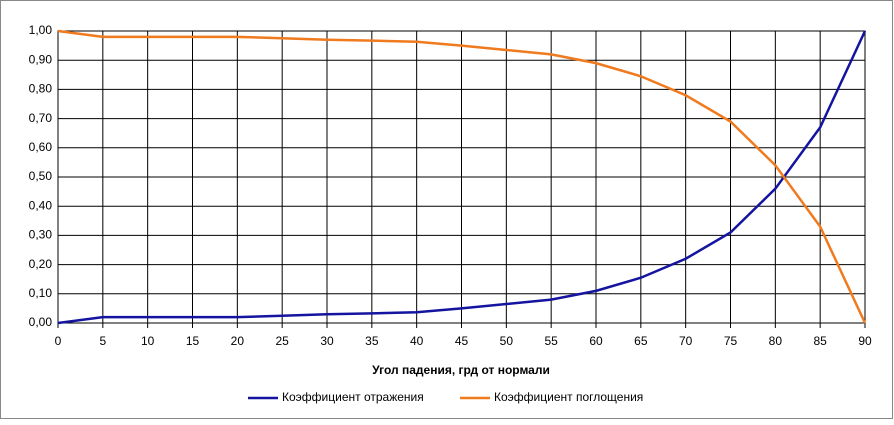  What do you see at coordinates (41, 205) in the screenshot?
I see `y-tick-label: 0,40` at bounding box center [41, 205].